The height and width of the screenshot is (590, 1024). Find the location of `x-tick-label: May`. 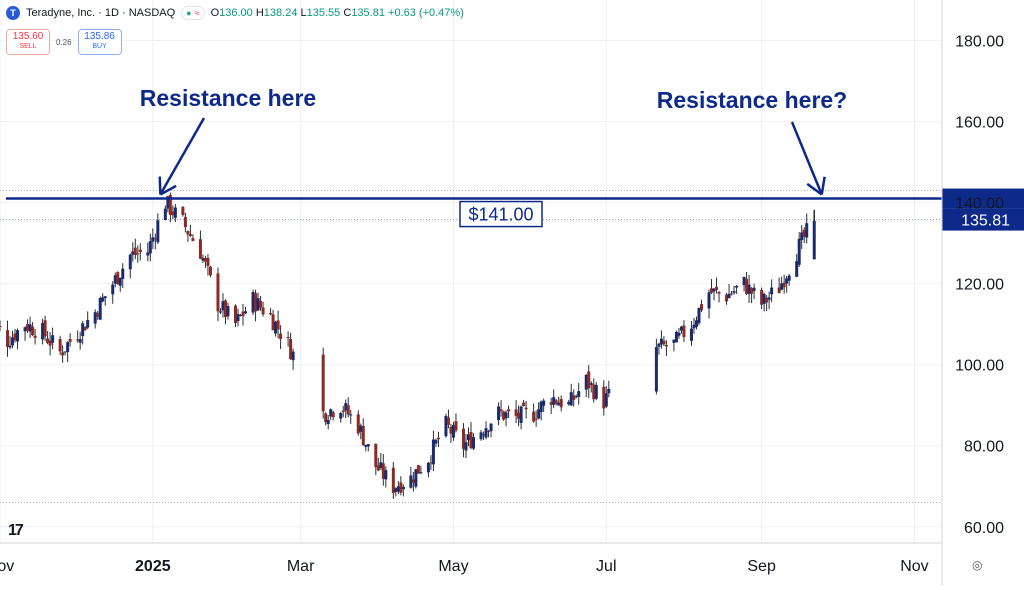

x-tick-label: May is located at coordinates (453, 566).